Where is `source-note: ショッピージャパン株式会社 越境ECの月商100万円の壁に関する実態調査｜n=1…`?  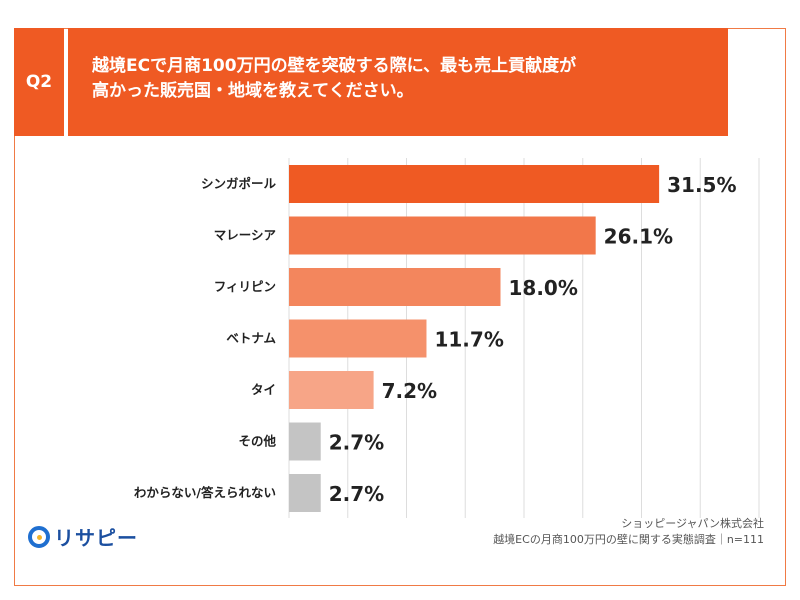 source-note: ショッピージャパン株式会社 越境ECの月商100万円の壁に関する実態調査｜n=1… is located at coordinates (628, 532).